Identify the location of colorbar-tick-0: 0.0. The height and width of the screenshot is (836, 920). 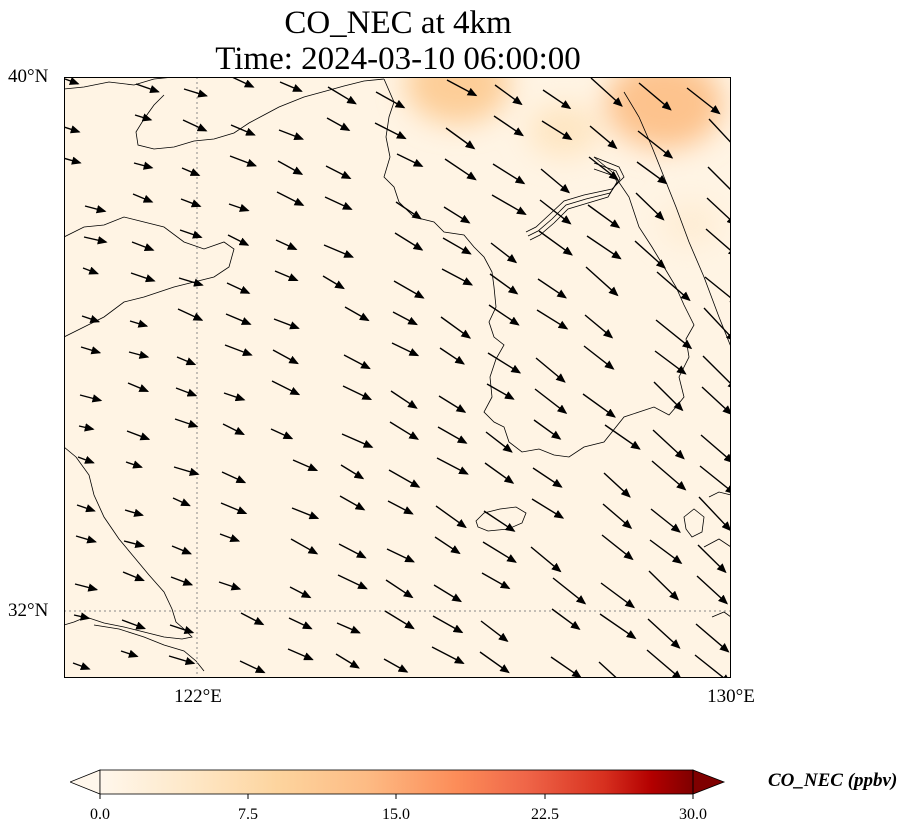
(100, 814).